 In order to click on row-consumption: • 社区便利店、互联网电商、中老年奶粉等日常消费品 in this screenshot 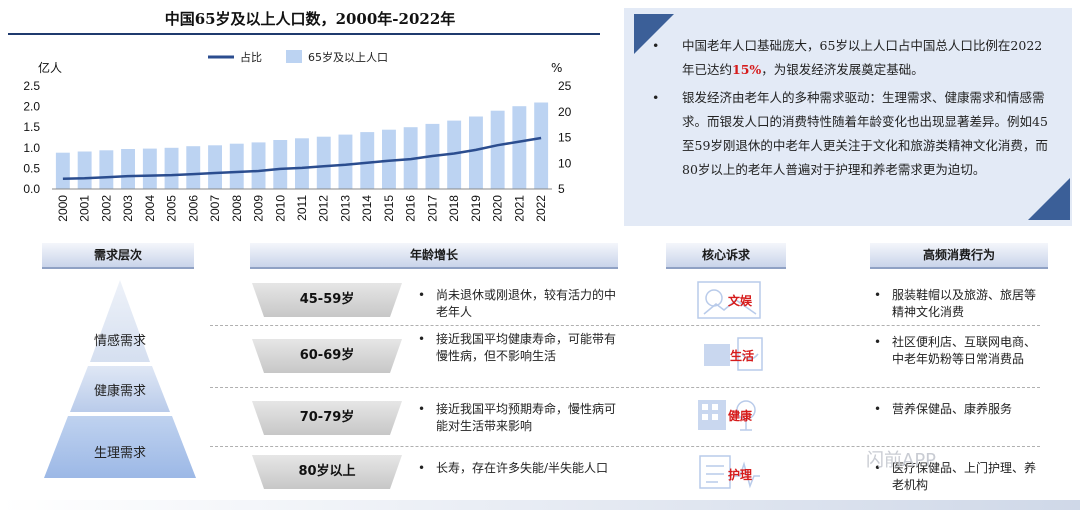, I will do `click(955, 350)`.